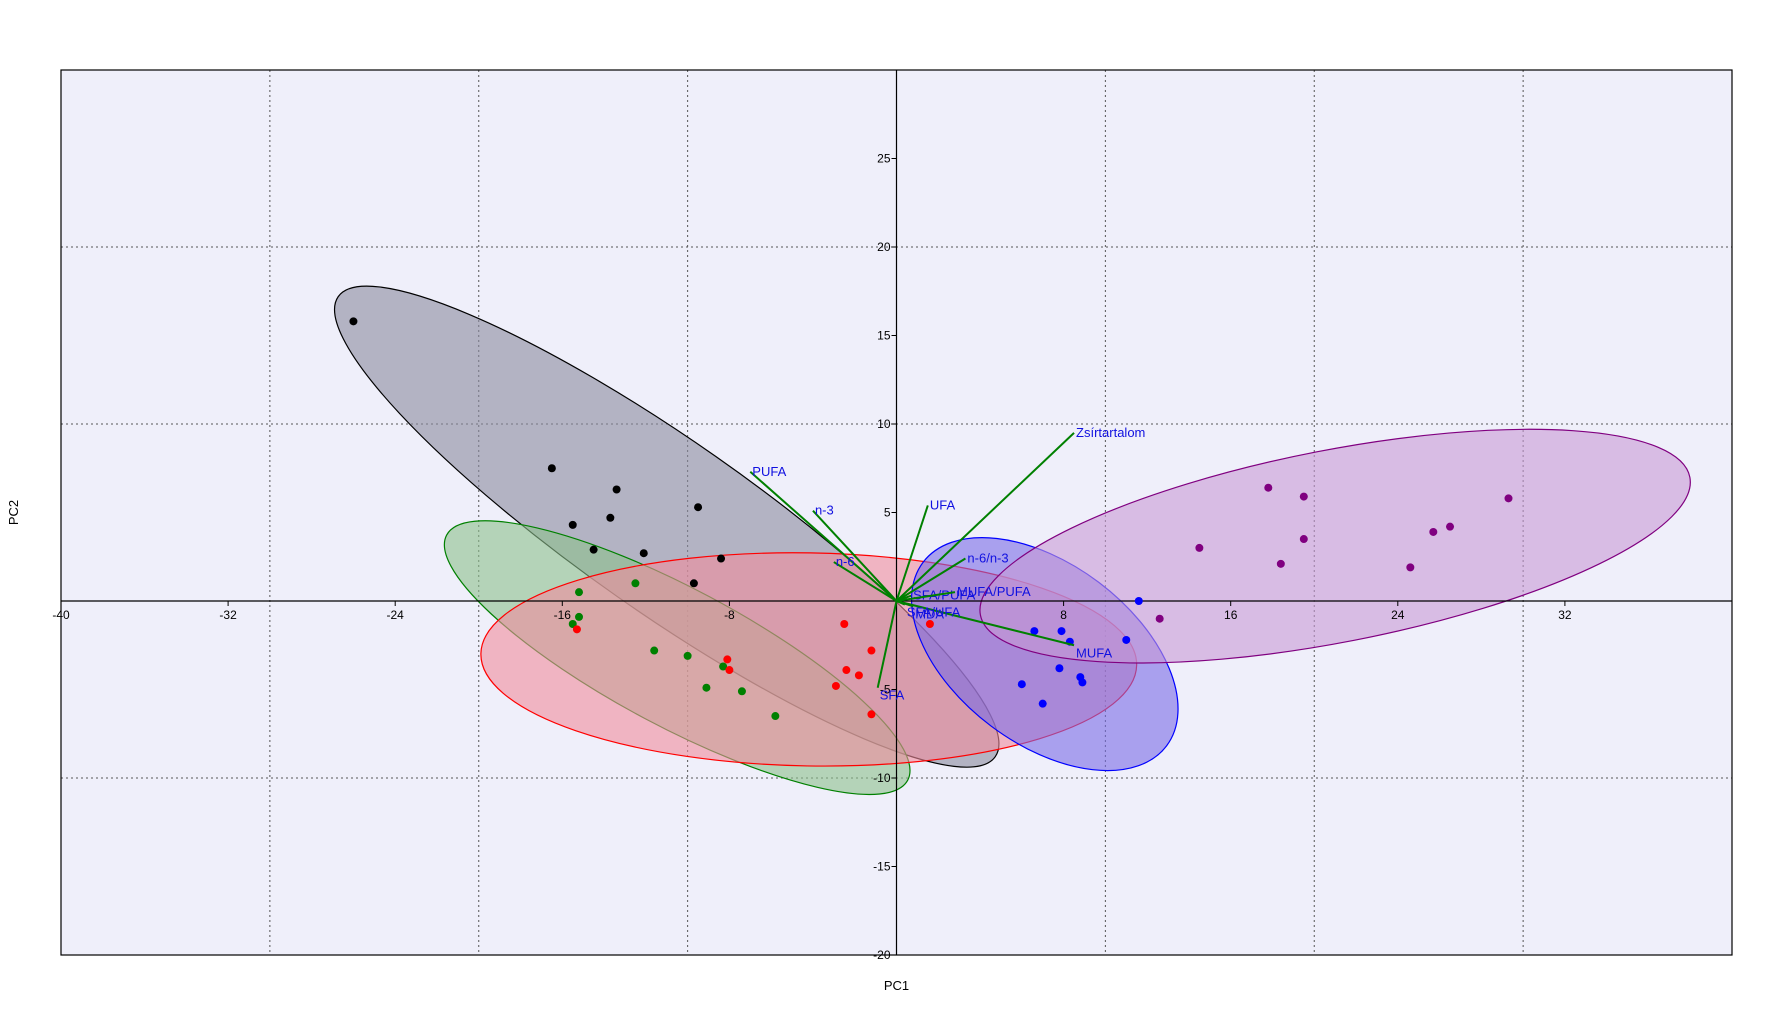 This screenshot has height=1019, width=1782. What do you see at coordinates (729, 615) in the screenshot?
I see `x-tick-label: -8` at bounding box center [729, 615].